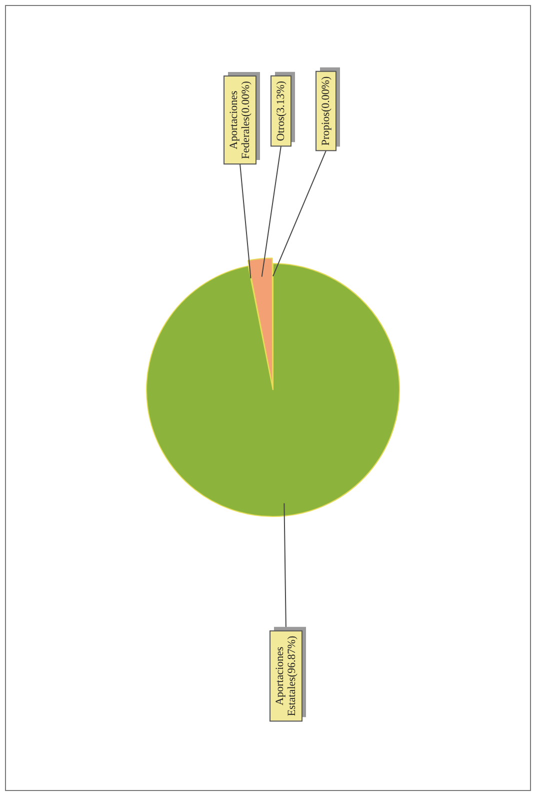 The width and height of the screenshot is (536, 801). I want to click on slice-label: Aportaciones Estatales(96.87%), so click(286, 676).